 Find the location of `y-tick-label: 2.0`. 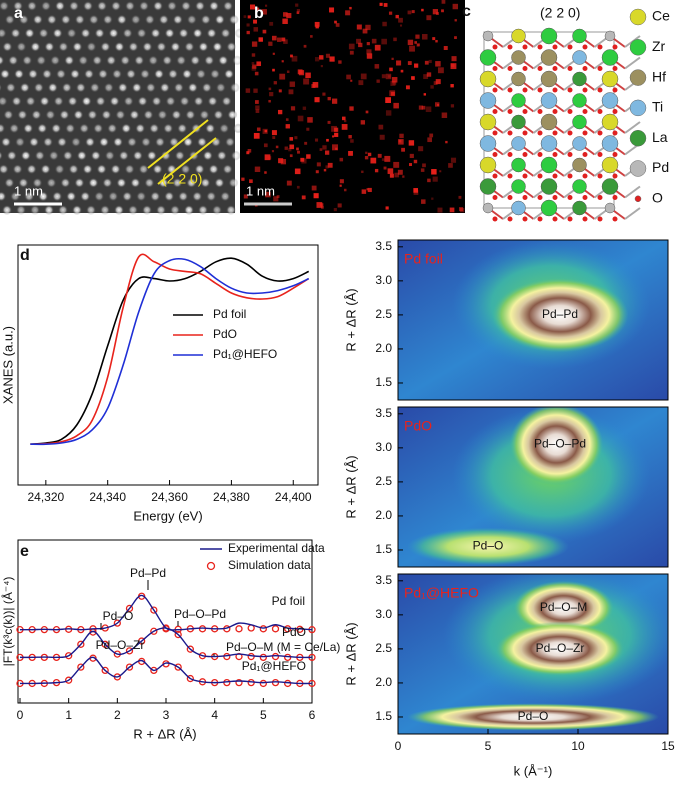

y-tick-label: 2.0 is located at coordinates (383, 348).